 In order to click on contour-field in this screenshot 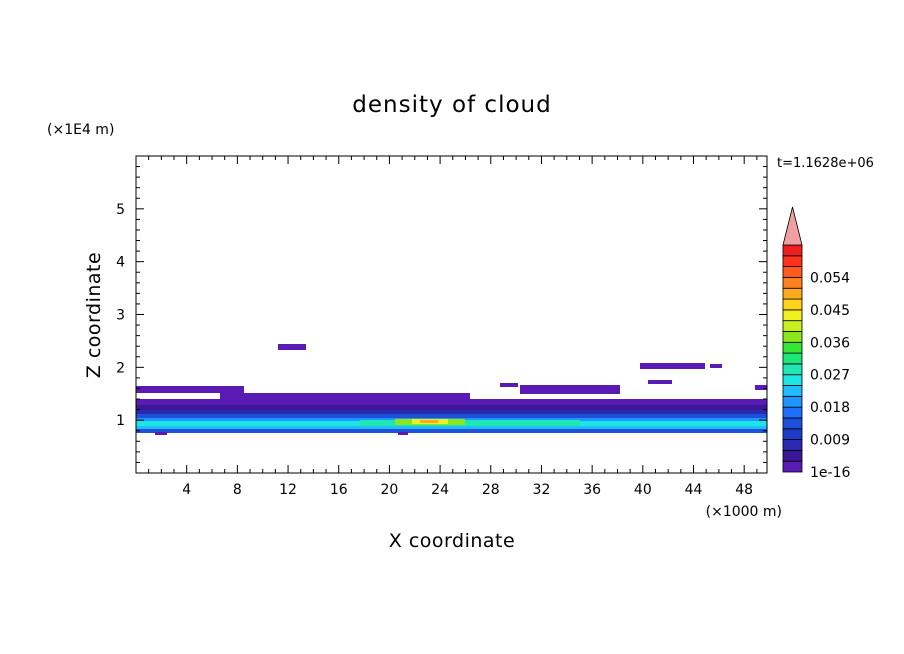, I will do `click(451, 389)`.